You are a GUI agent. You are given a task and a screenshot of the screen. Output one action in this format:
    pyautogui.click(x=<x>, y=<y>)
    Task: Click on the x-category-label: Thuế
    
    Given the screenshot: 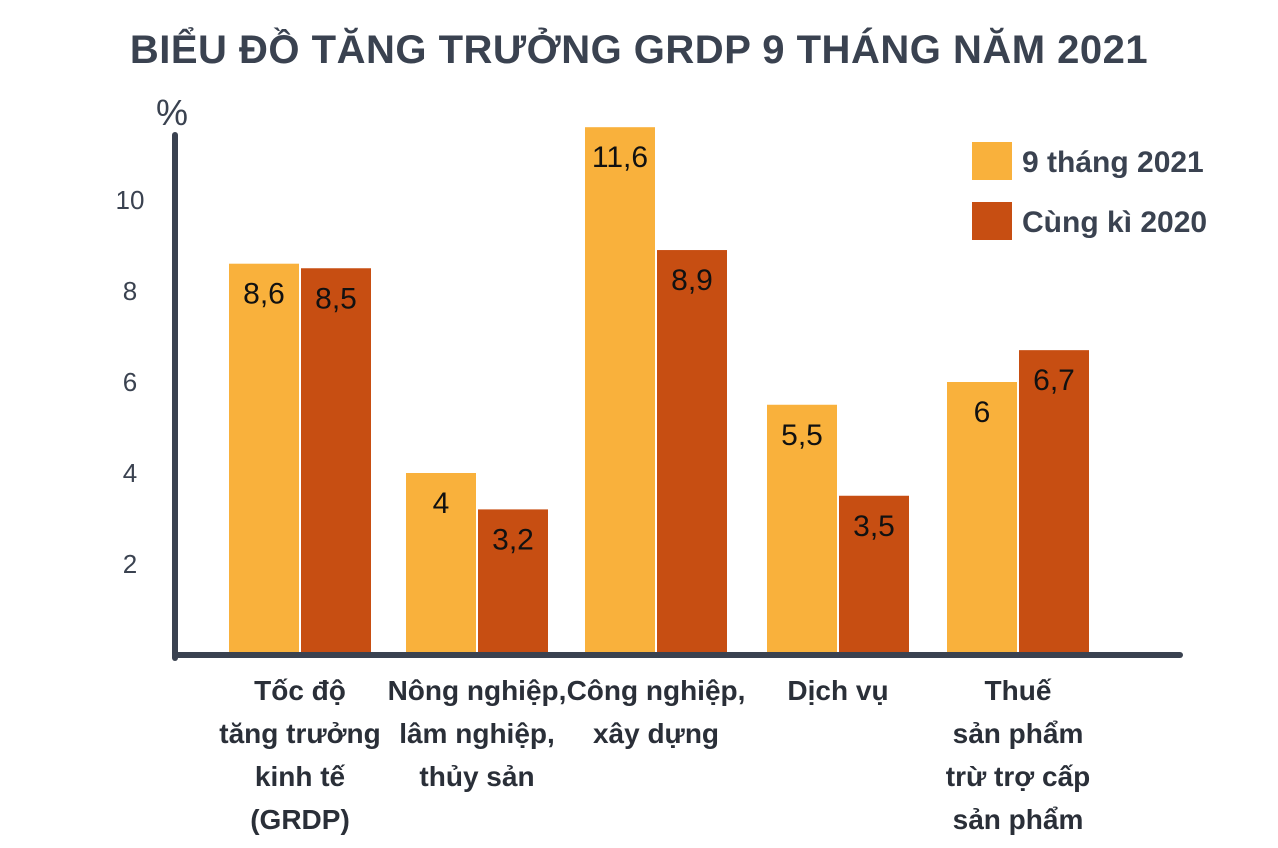 What is the action you would take?
    pyautogui.click(x=1018, y=690)
    